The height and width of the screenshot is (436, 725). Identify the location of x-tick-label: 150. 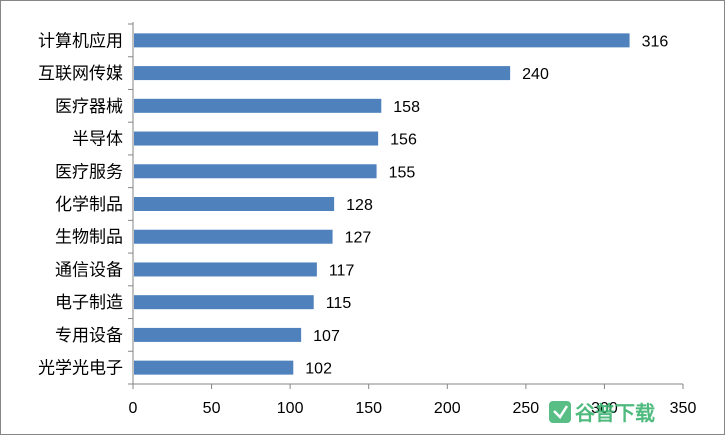
(368, 408).